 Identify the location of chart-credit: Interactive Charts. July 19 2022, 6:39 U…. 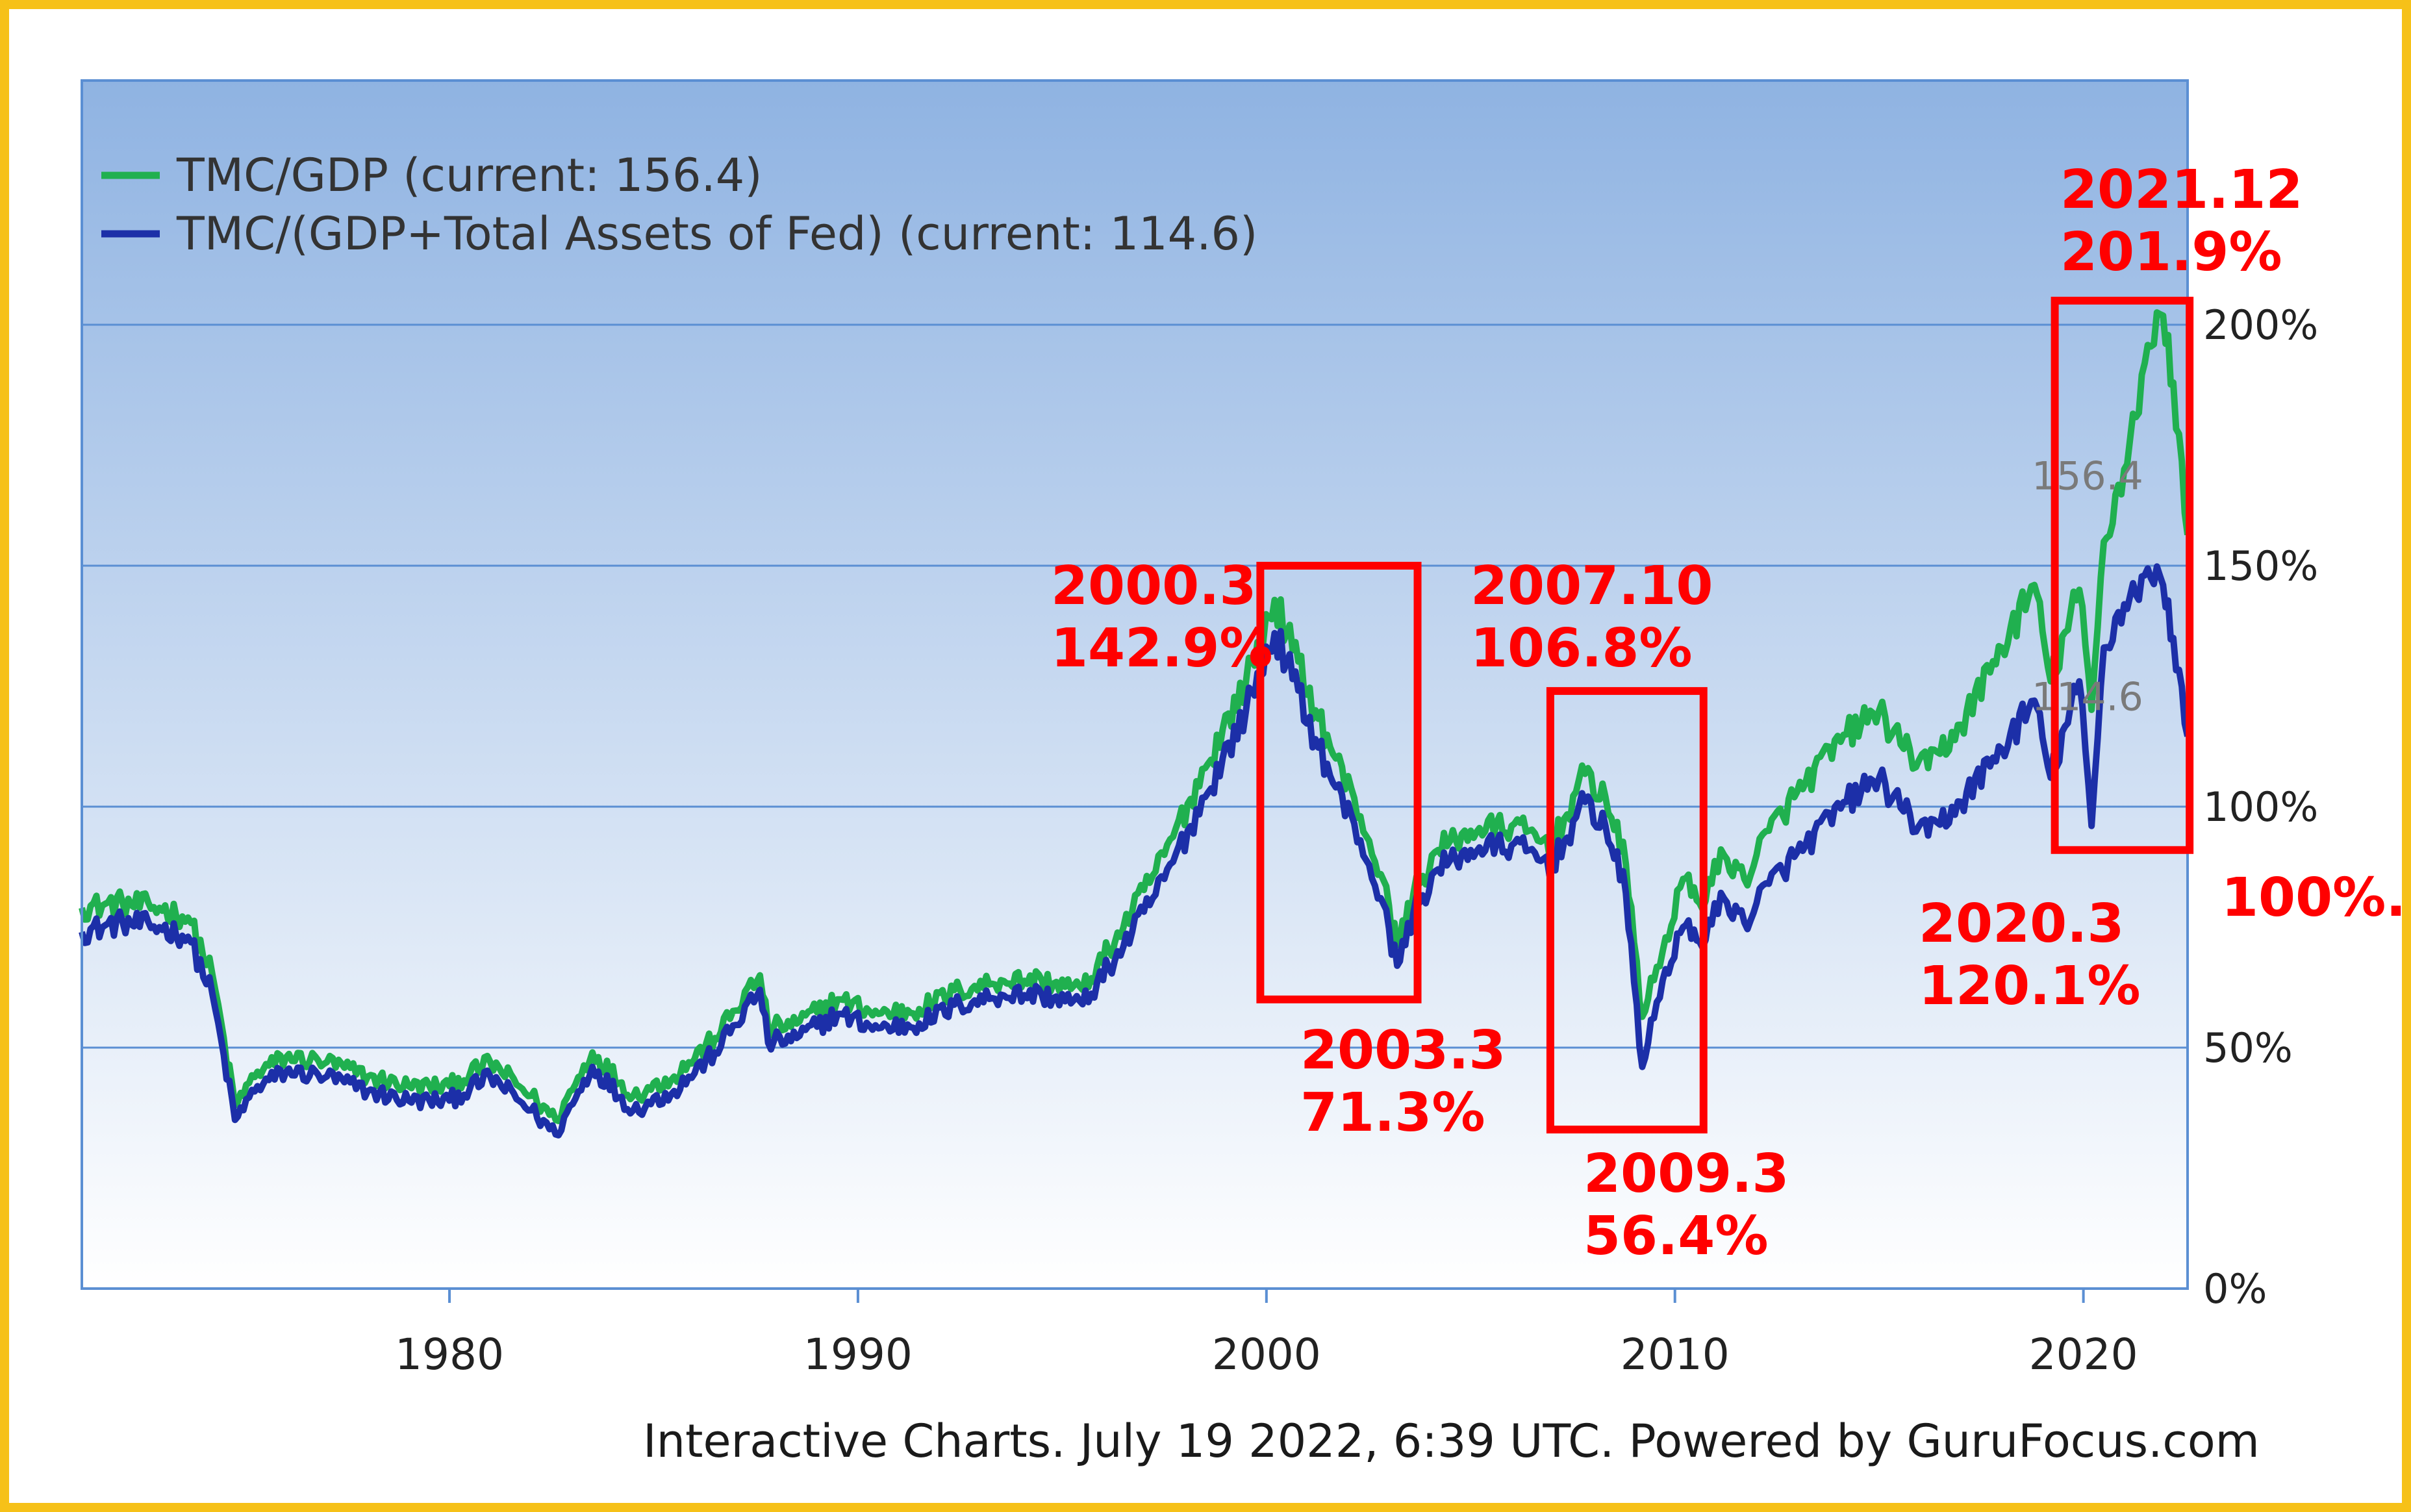
(1451, 1442).